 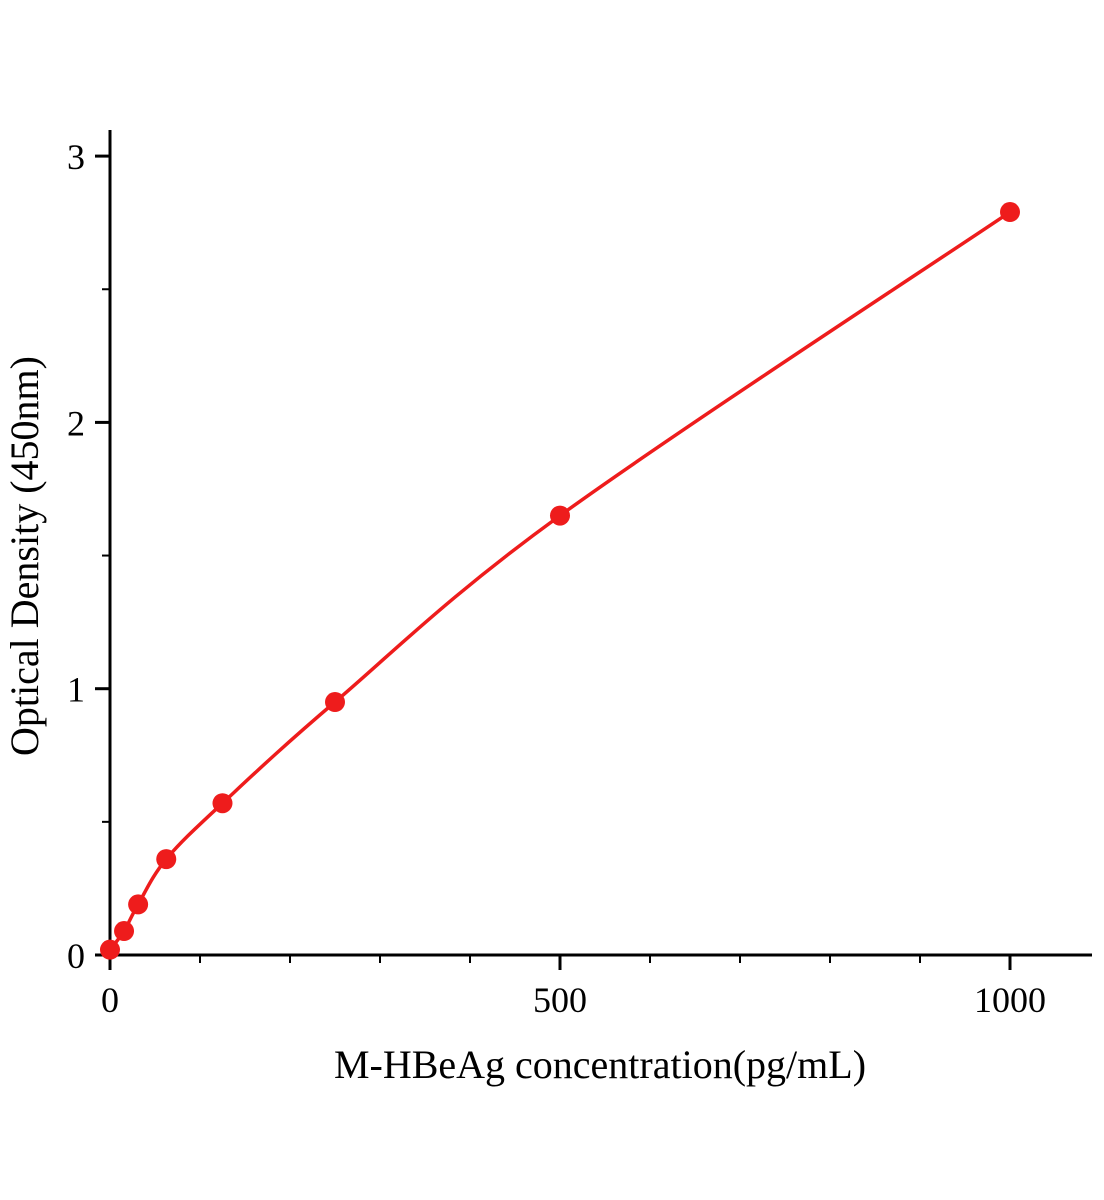 I want to click on y-axis-title: Optical Density (450nm), so click(x=24, y=556).